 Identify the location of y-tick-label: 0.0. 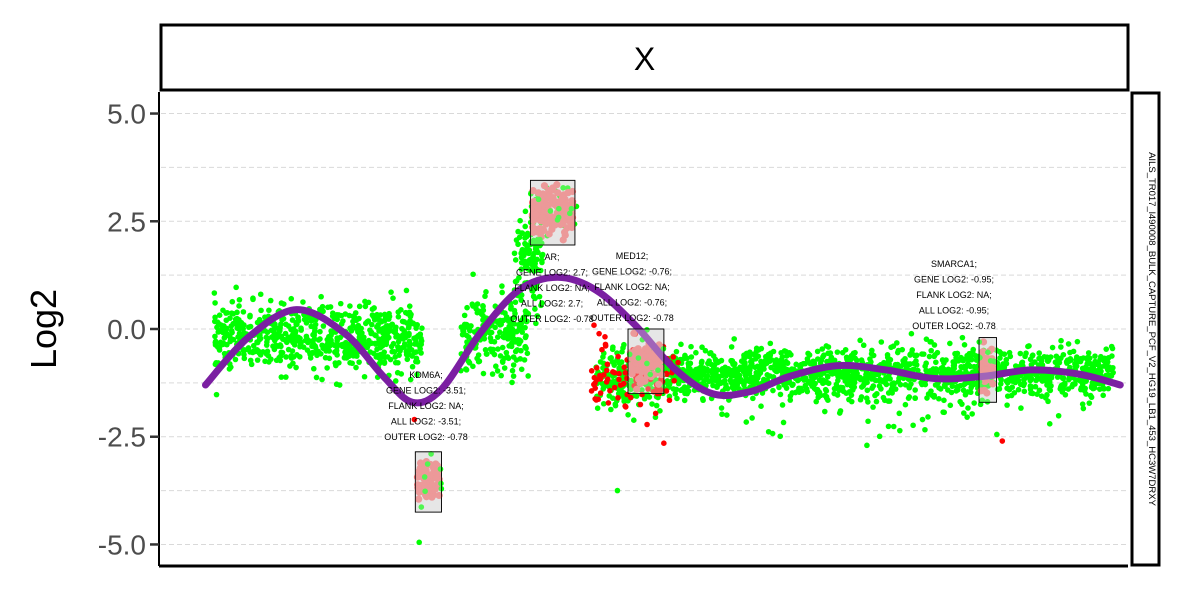
(126, 329).